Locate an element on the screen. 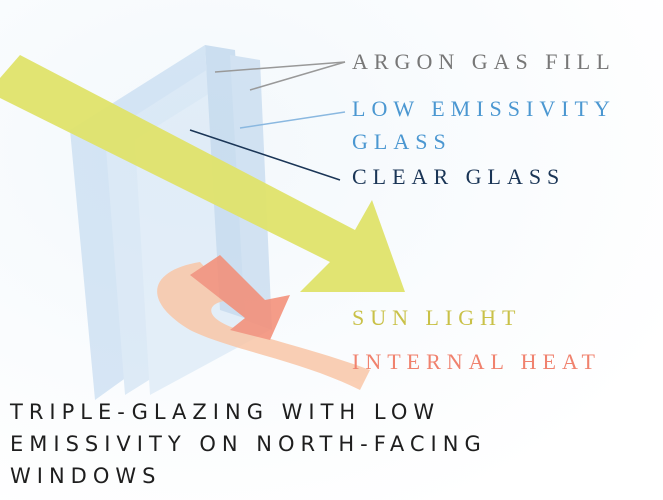 This screenshot has height=500, width=663. low-e-label: LOW EMISSIVITY is located at coordinates (484, 108).